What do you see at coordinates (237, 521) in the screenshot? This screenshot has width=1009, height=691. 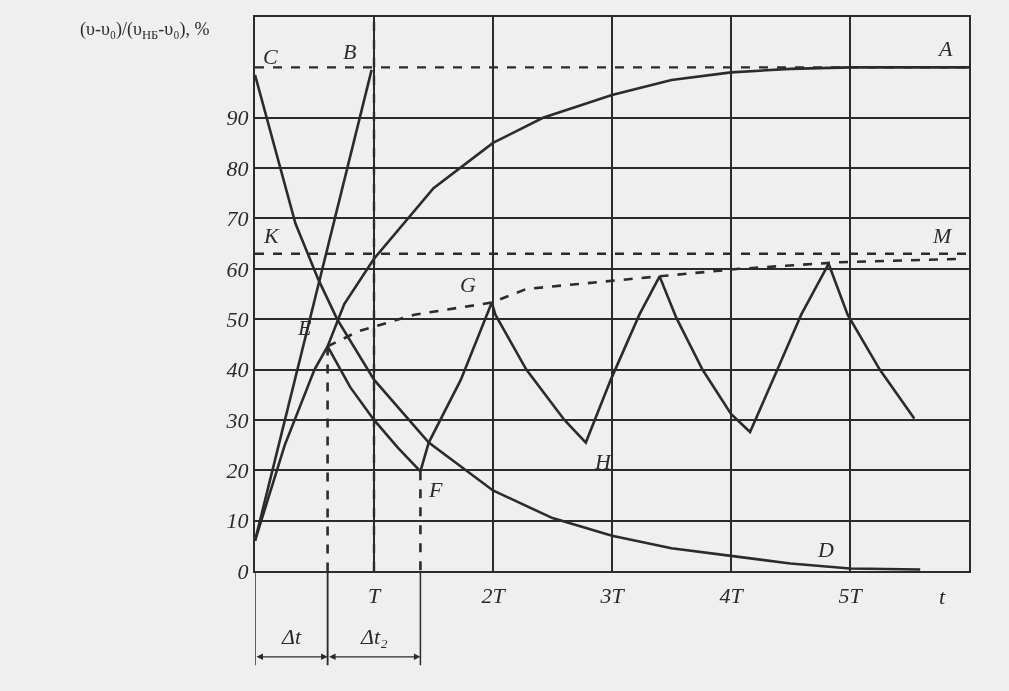 I see `y-tick-label: 10` at bounding box center [237, 521].